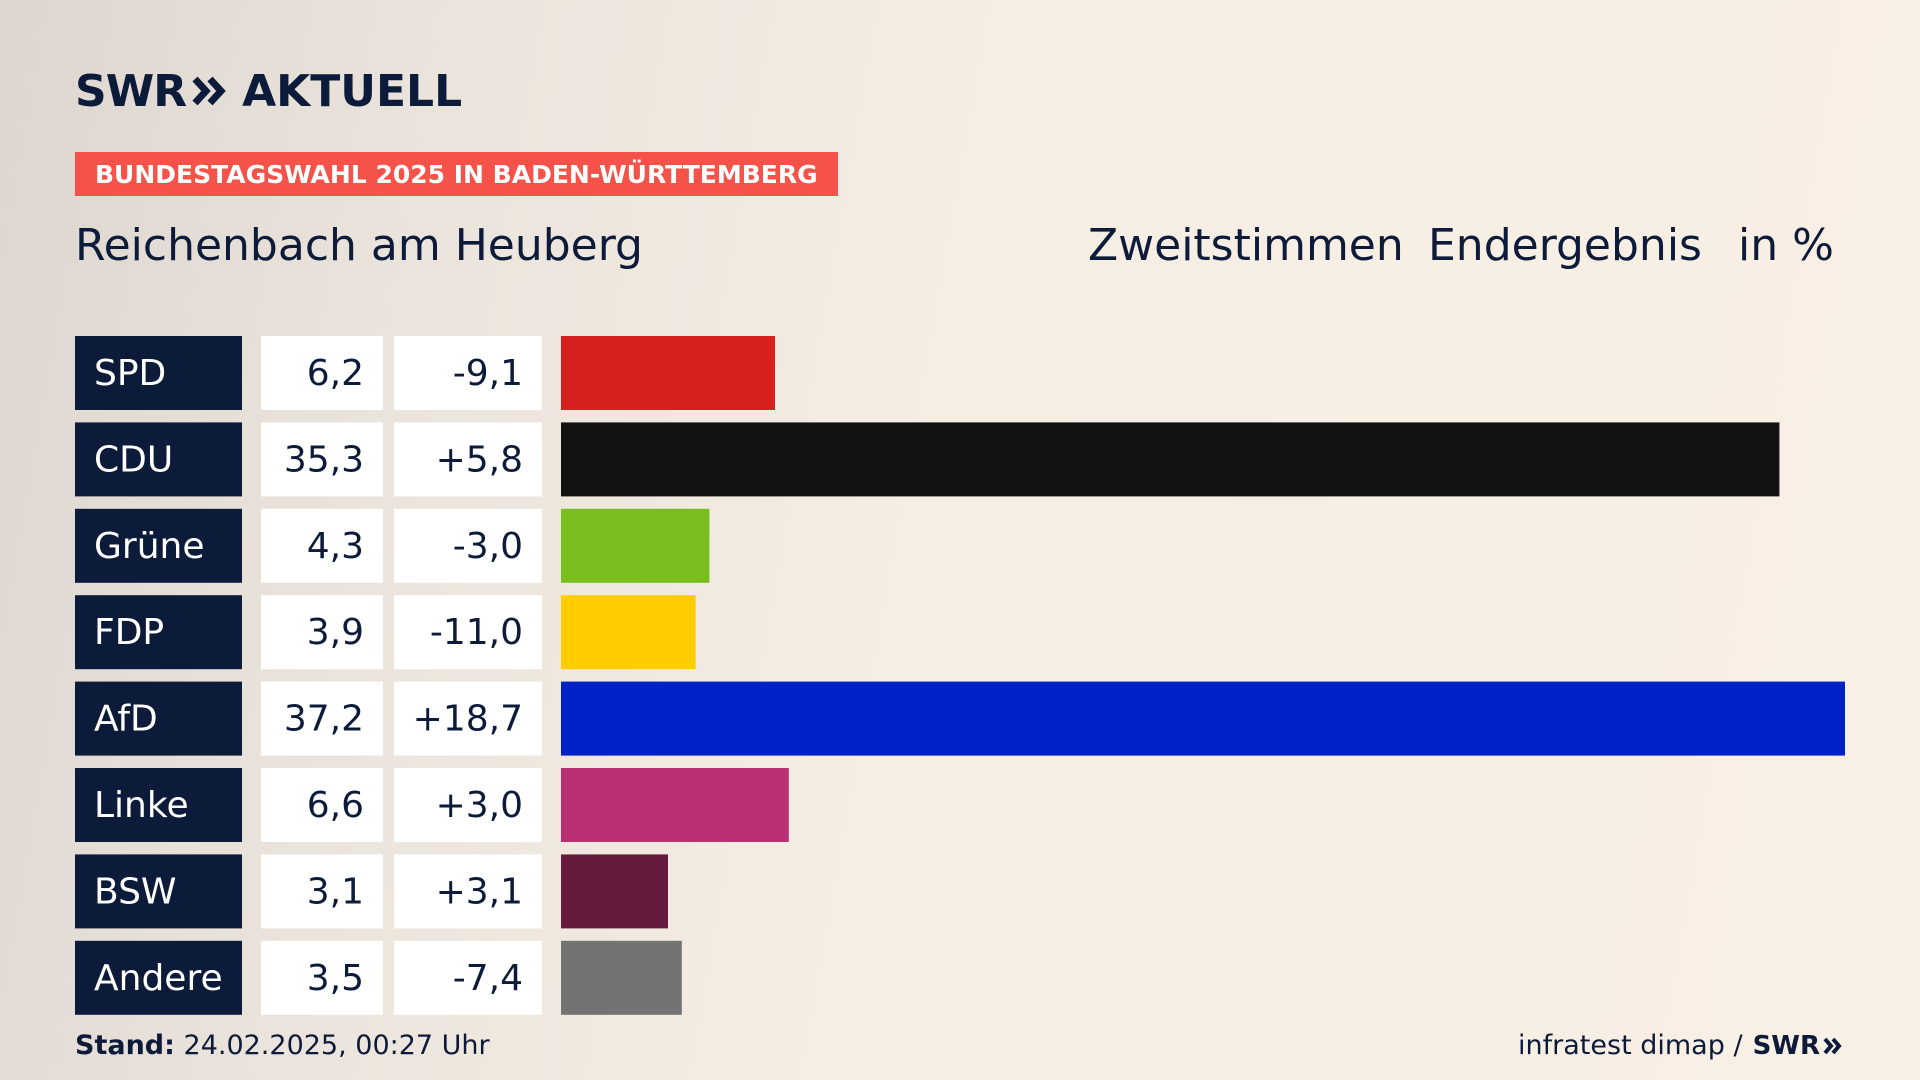 Image resolution: width=1920 pixels, height=1080 pixels. I want to click on party-name: Andere, so click(158, 978).